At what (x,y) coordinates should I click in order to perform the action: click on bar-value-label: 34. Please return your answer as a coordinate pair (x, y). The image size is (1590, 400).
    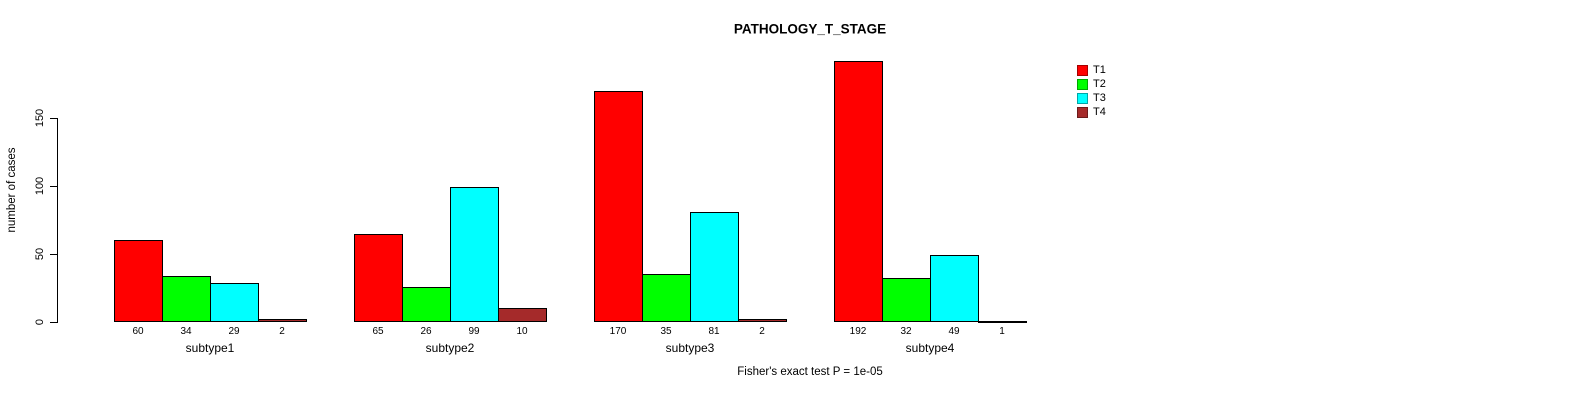
    Looking at the image, I should click on (186, 331).